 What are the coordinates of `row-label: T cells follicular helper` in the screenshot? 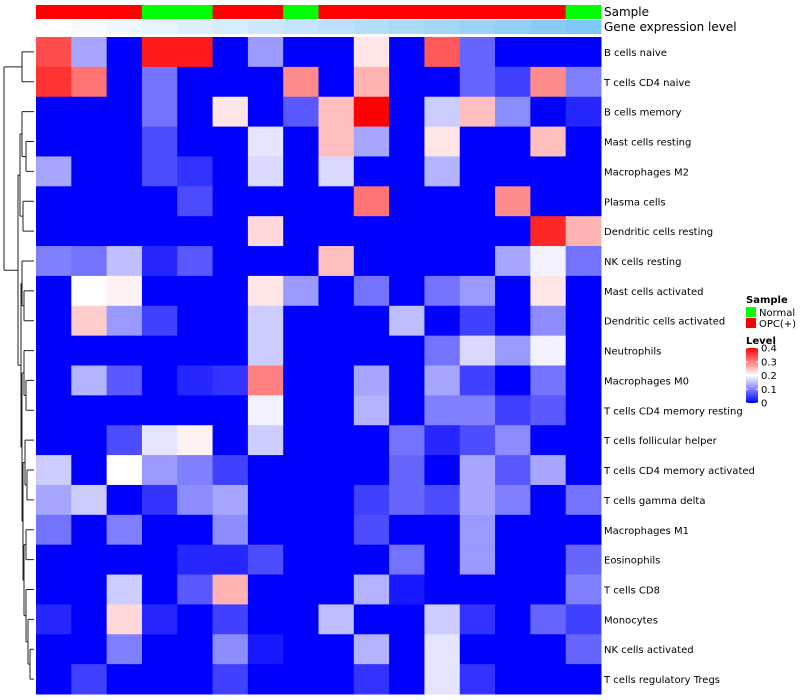 It's located at (660, 441).